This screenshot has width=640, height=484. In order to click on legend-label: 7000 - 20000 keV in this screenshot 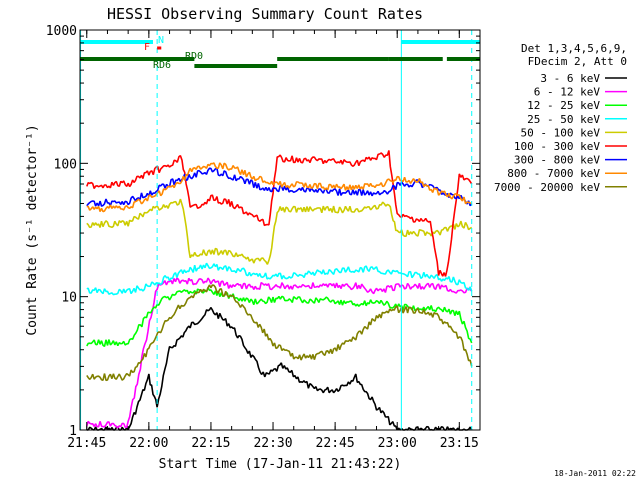, I will do `click(547, 187)`.